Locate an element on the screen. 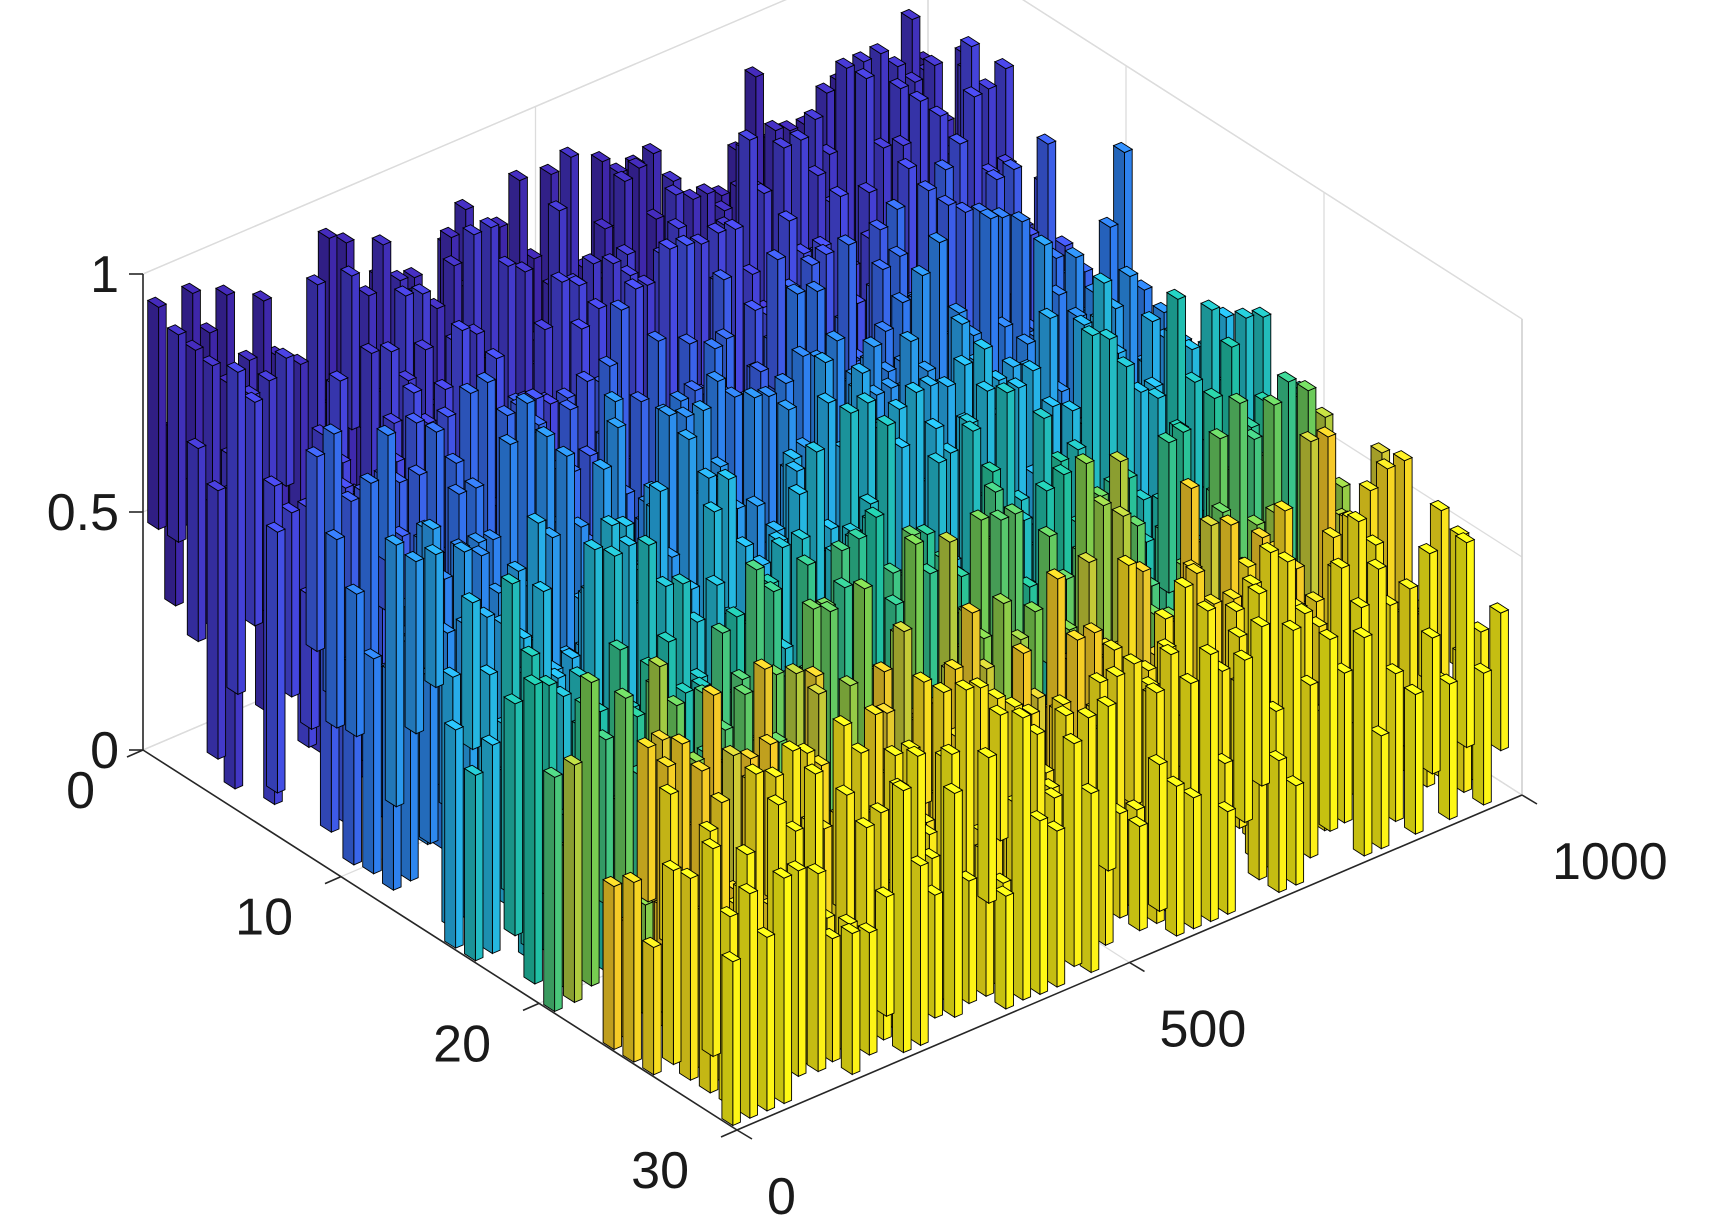 The width and height of the screenshot is (1716, 1230). x-tick-label: 10 is located at coordinates (264, 918).